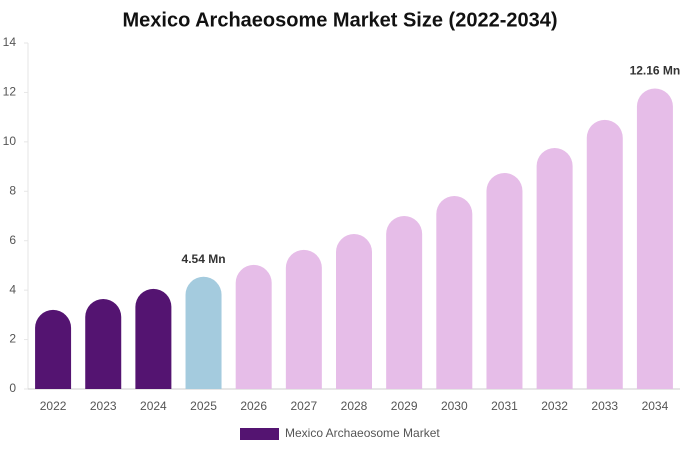 This screenshot has height=450, width=680. Describe the element at coordinates (454, 406) in the screenshot. I see `x-tick-label: 2030` at that location.